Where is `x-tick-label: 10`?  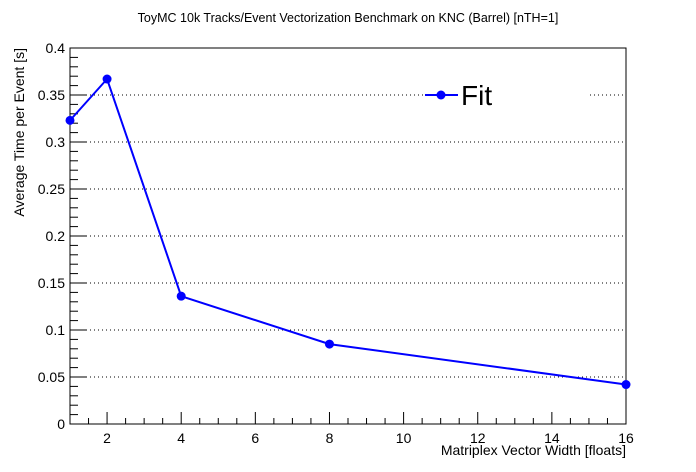 x-tick-label: 10 is located at coordinates (404, 438).